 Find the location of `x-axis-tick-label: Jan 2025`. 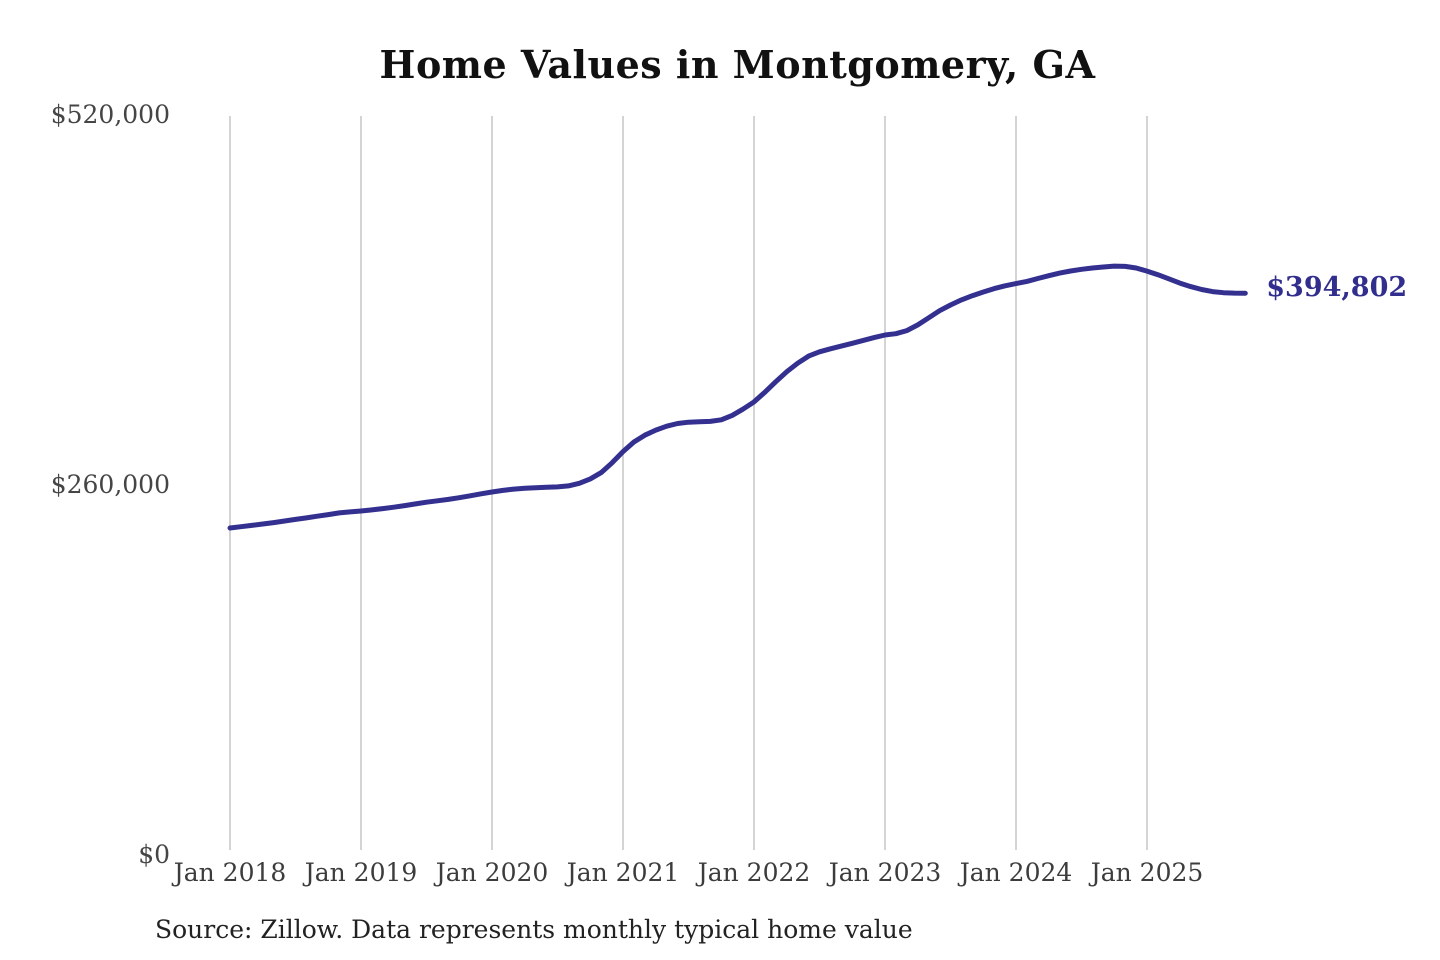

x-axis-tick-label: Jan 2025 is located at coordinates (1147, 872).